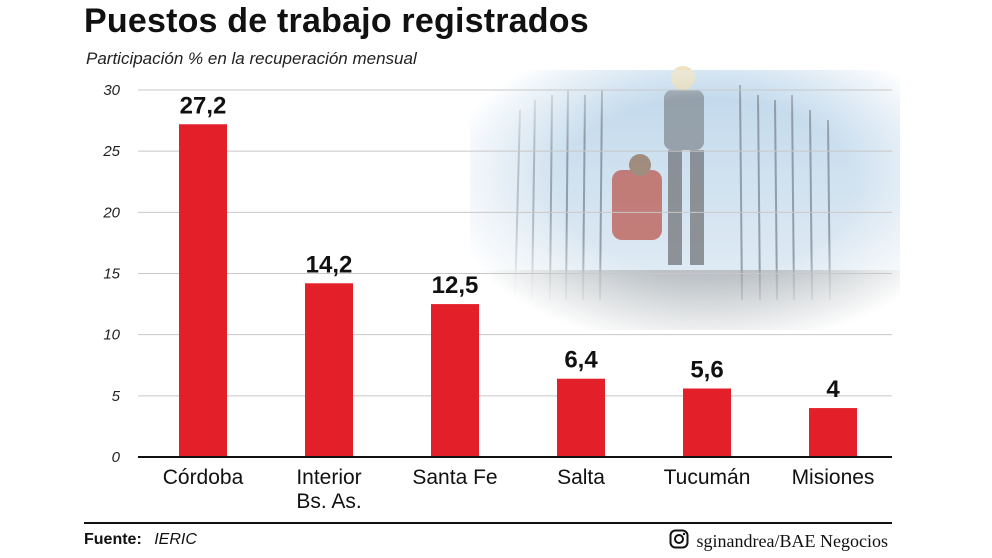 This screenshot has height=558, width=992. What do you see at coordinates (454, 477) in the screenshot?
I see `category-label: Santa Fe` at bounding box center [454, 477].